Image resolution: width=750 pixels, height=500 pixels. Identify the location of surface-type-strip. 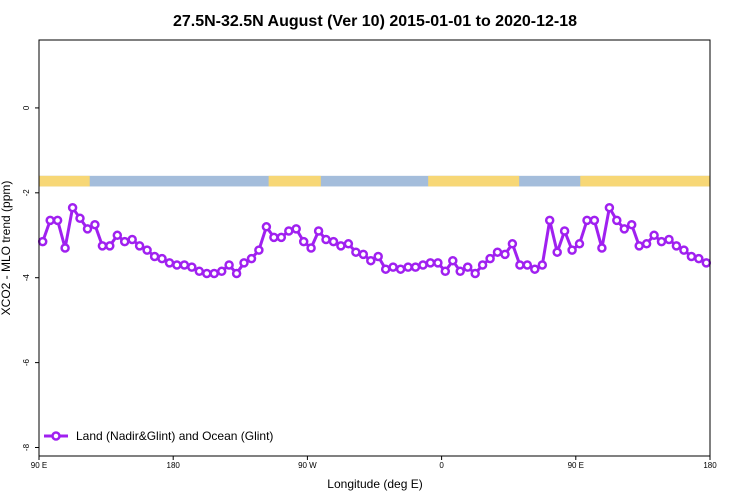
(374, 181).